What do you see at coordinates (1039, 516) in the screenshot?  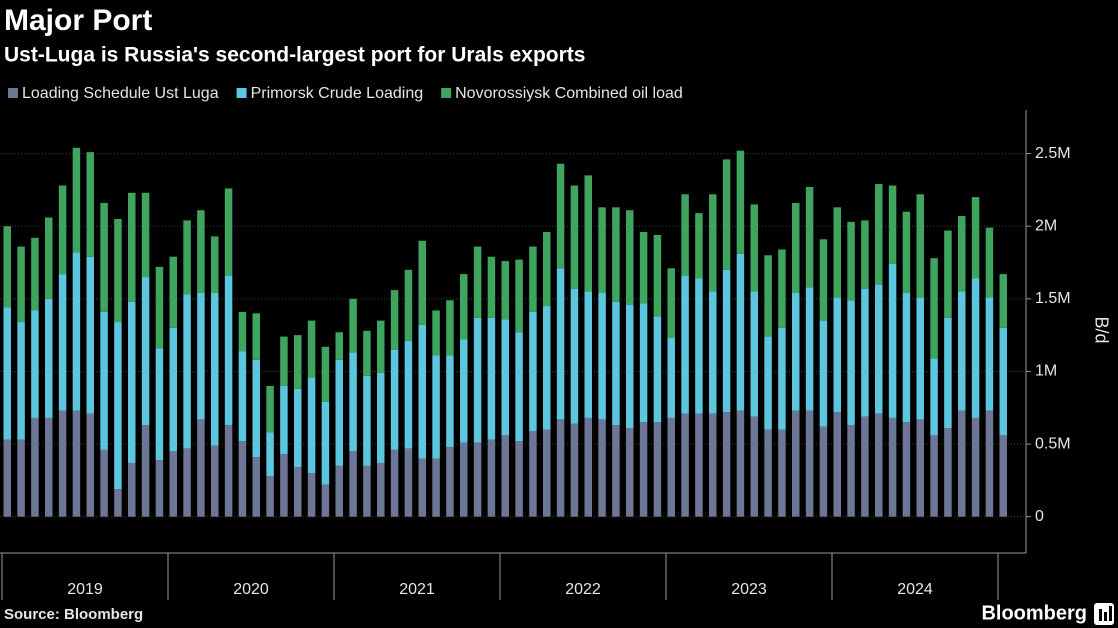 I see `y-tick-label: 0` at bounding box center [1039, 516].